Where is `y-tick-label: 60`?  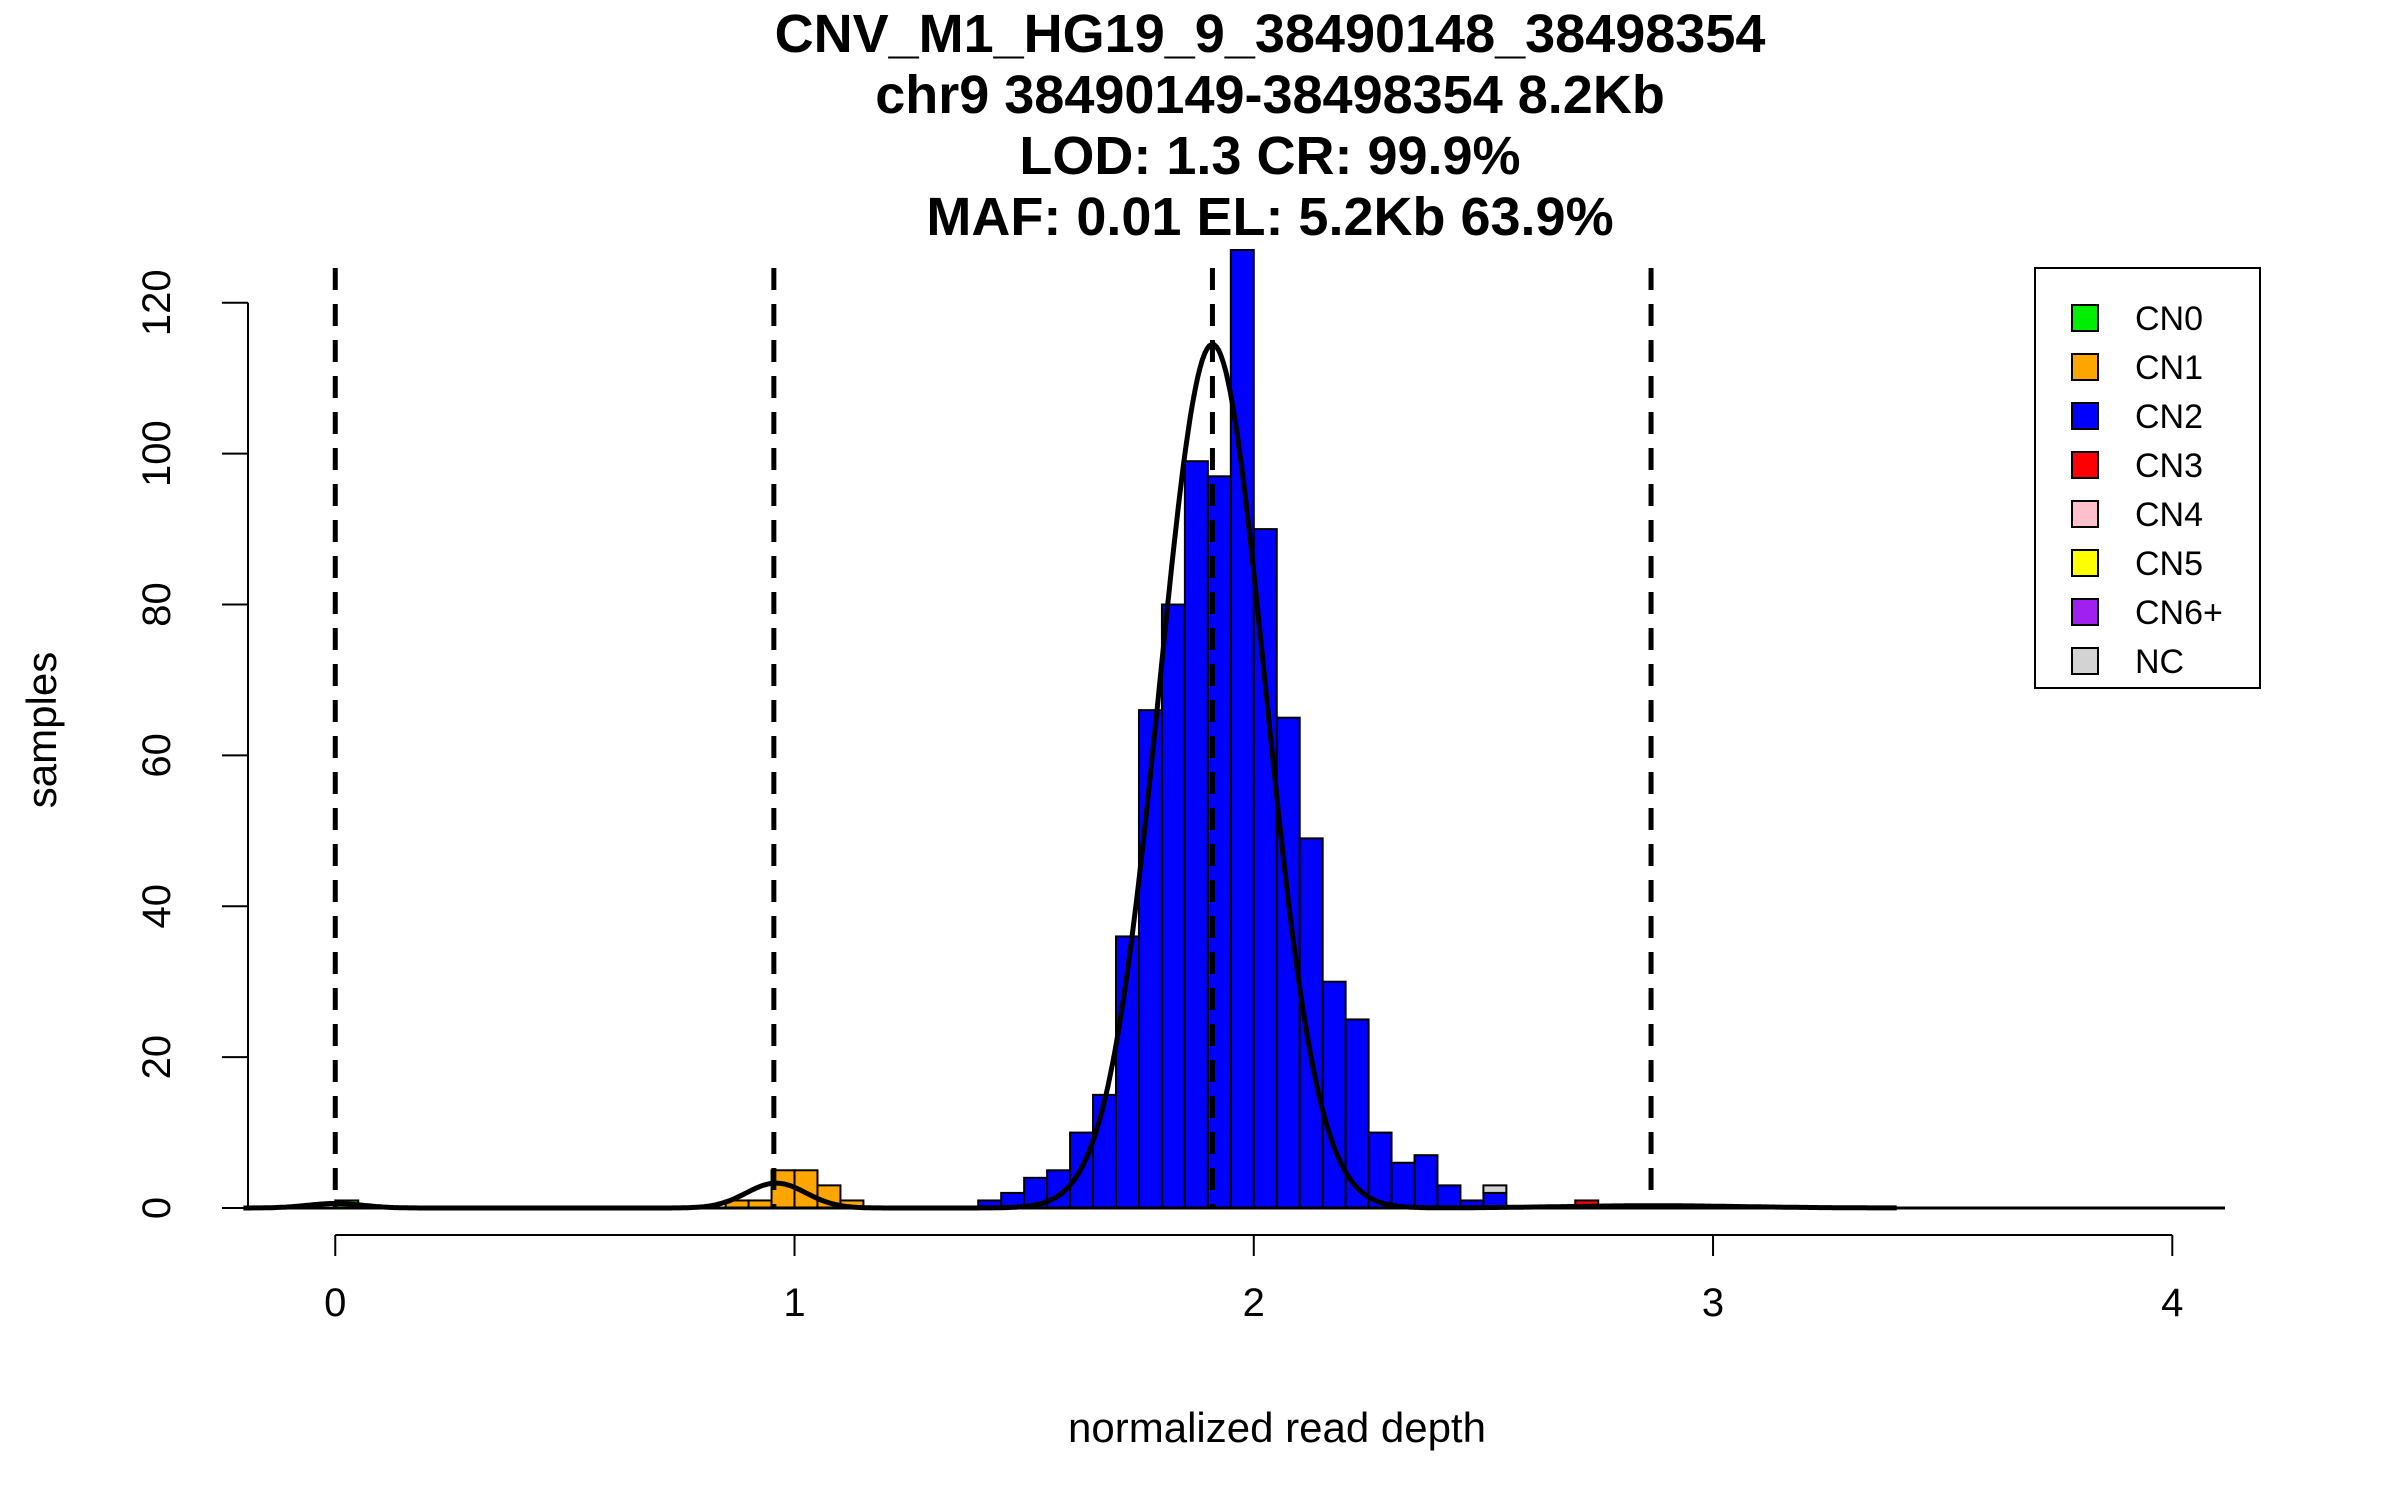
y-tick-label: 60 is located at coordinates (157, 755).